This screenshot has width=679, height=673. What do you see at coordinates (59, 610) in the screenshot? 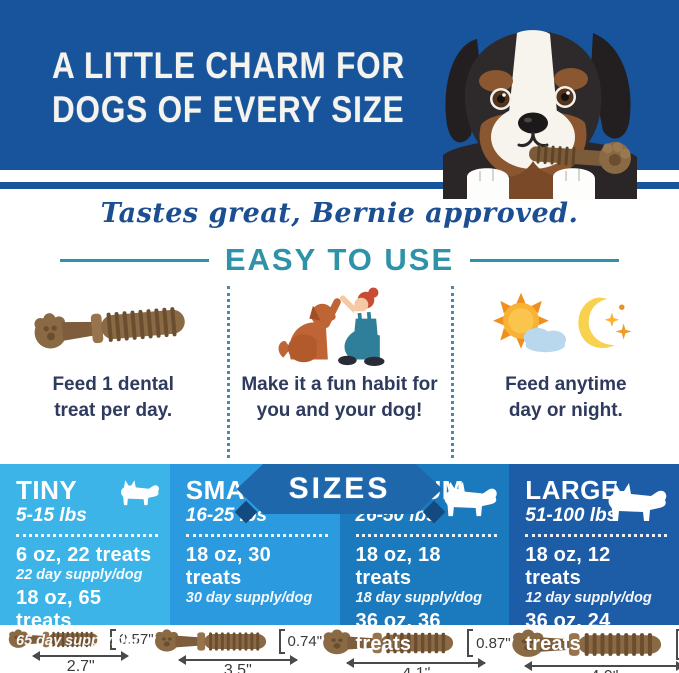
I see `size-option: 18 oz, 65 treats` at bounding box center [59, 610].